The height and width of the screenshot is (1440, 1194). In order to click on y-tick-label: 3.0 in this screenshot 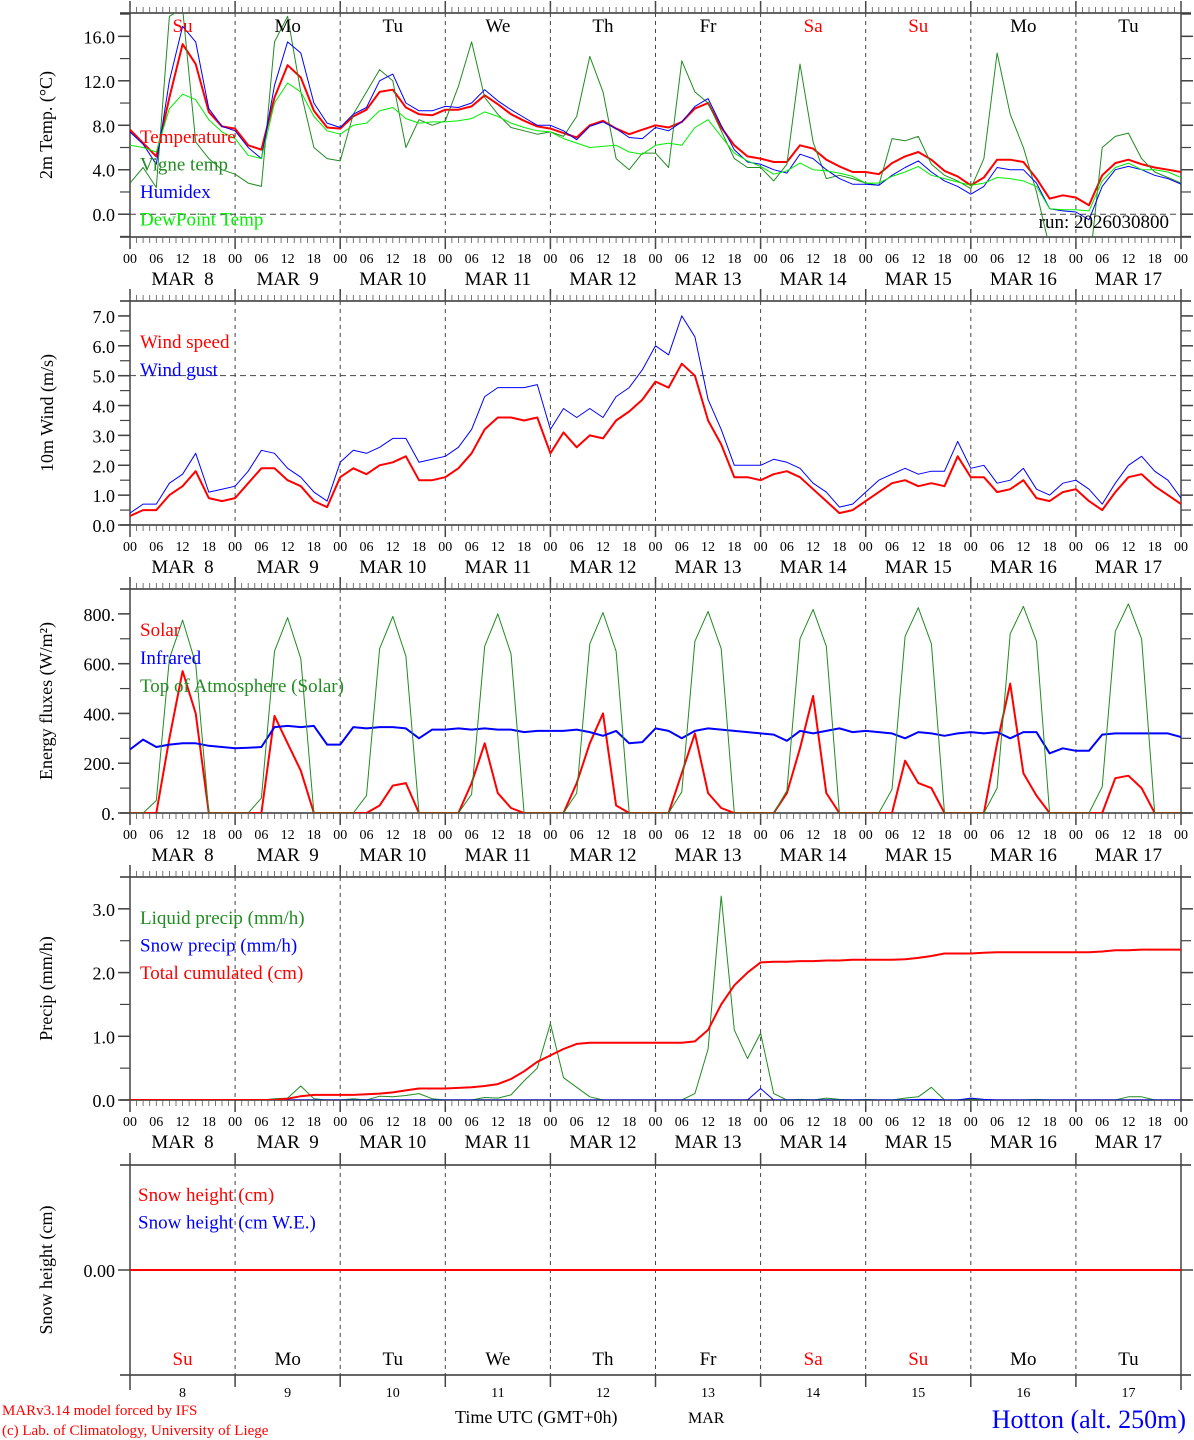, I will do `click(104, 436)`.